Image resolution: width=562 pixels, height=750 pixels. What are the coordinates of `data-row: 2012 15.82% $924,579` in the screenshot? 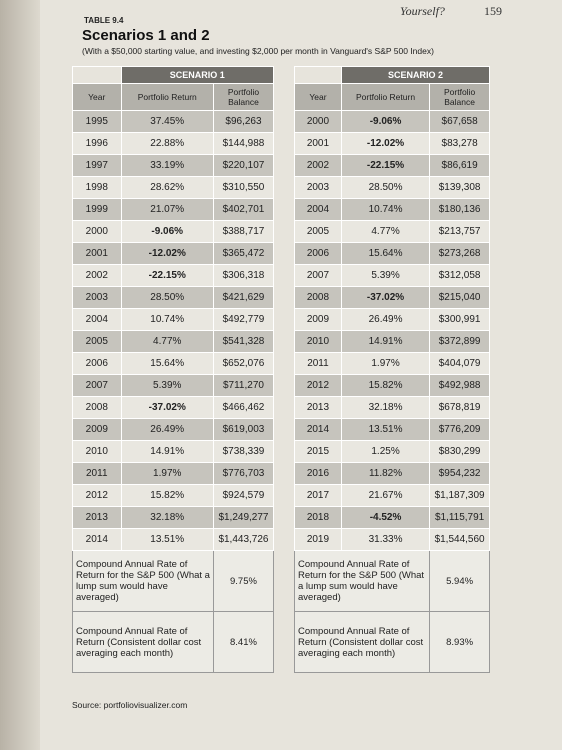 It's located at (173, 495).